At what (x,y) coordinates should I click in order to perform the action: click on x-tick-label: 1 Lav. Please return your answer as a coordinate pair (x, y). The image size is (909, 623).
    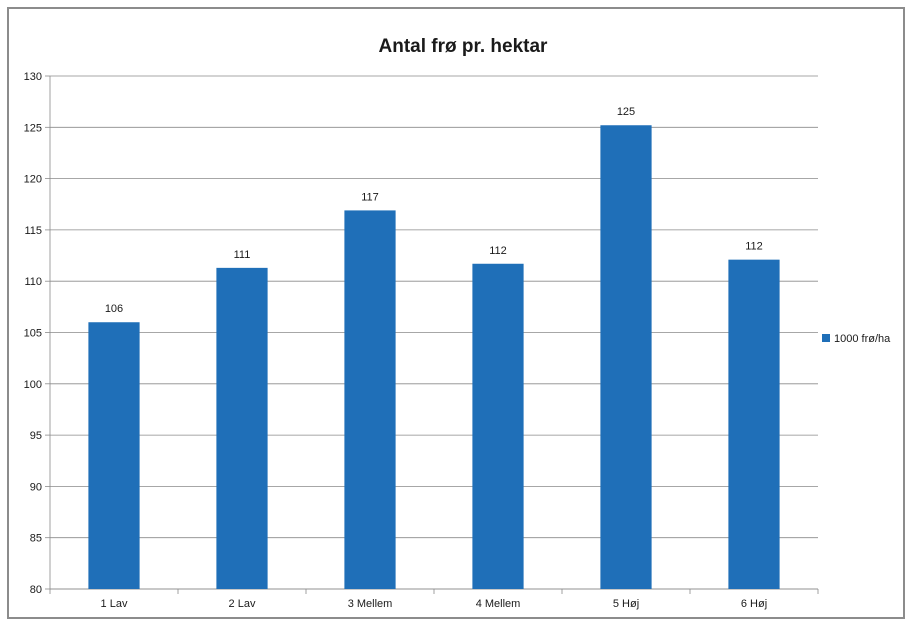
    Looking at the image, I should click on (114, 604).